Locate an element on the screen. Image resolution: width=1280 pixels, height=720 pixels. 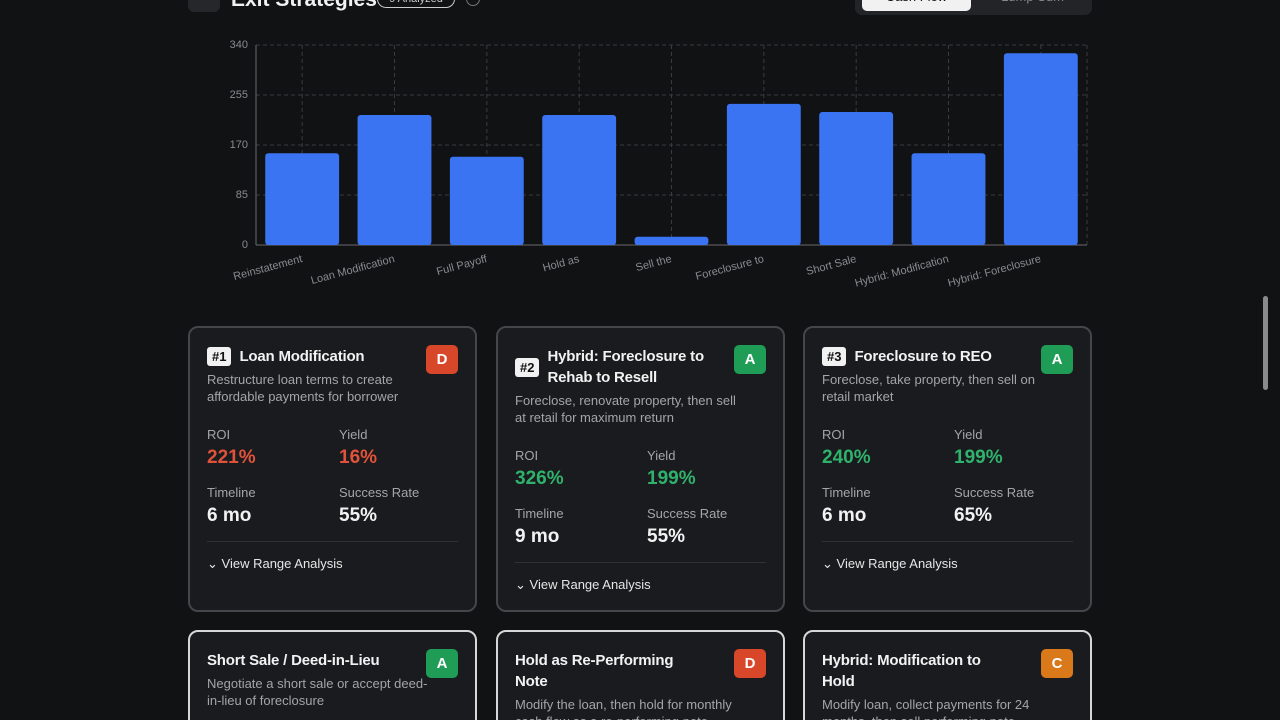
metric: Success Rate 65% is located at coordinates (1014, 506).